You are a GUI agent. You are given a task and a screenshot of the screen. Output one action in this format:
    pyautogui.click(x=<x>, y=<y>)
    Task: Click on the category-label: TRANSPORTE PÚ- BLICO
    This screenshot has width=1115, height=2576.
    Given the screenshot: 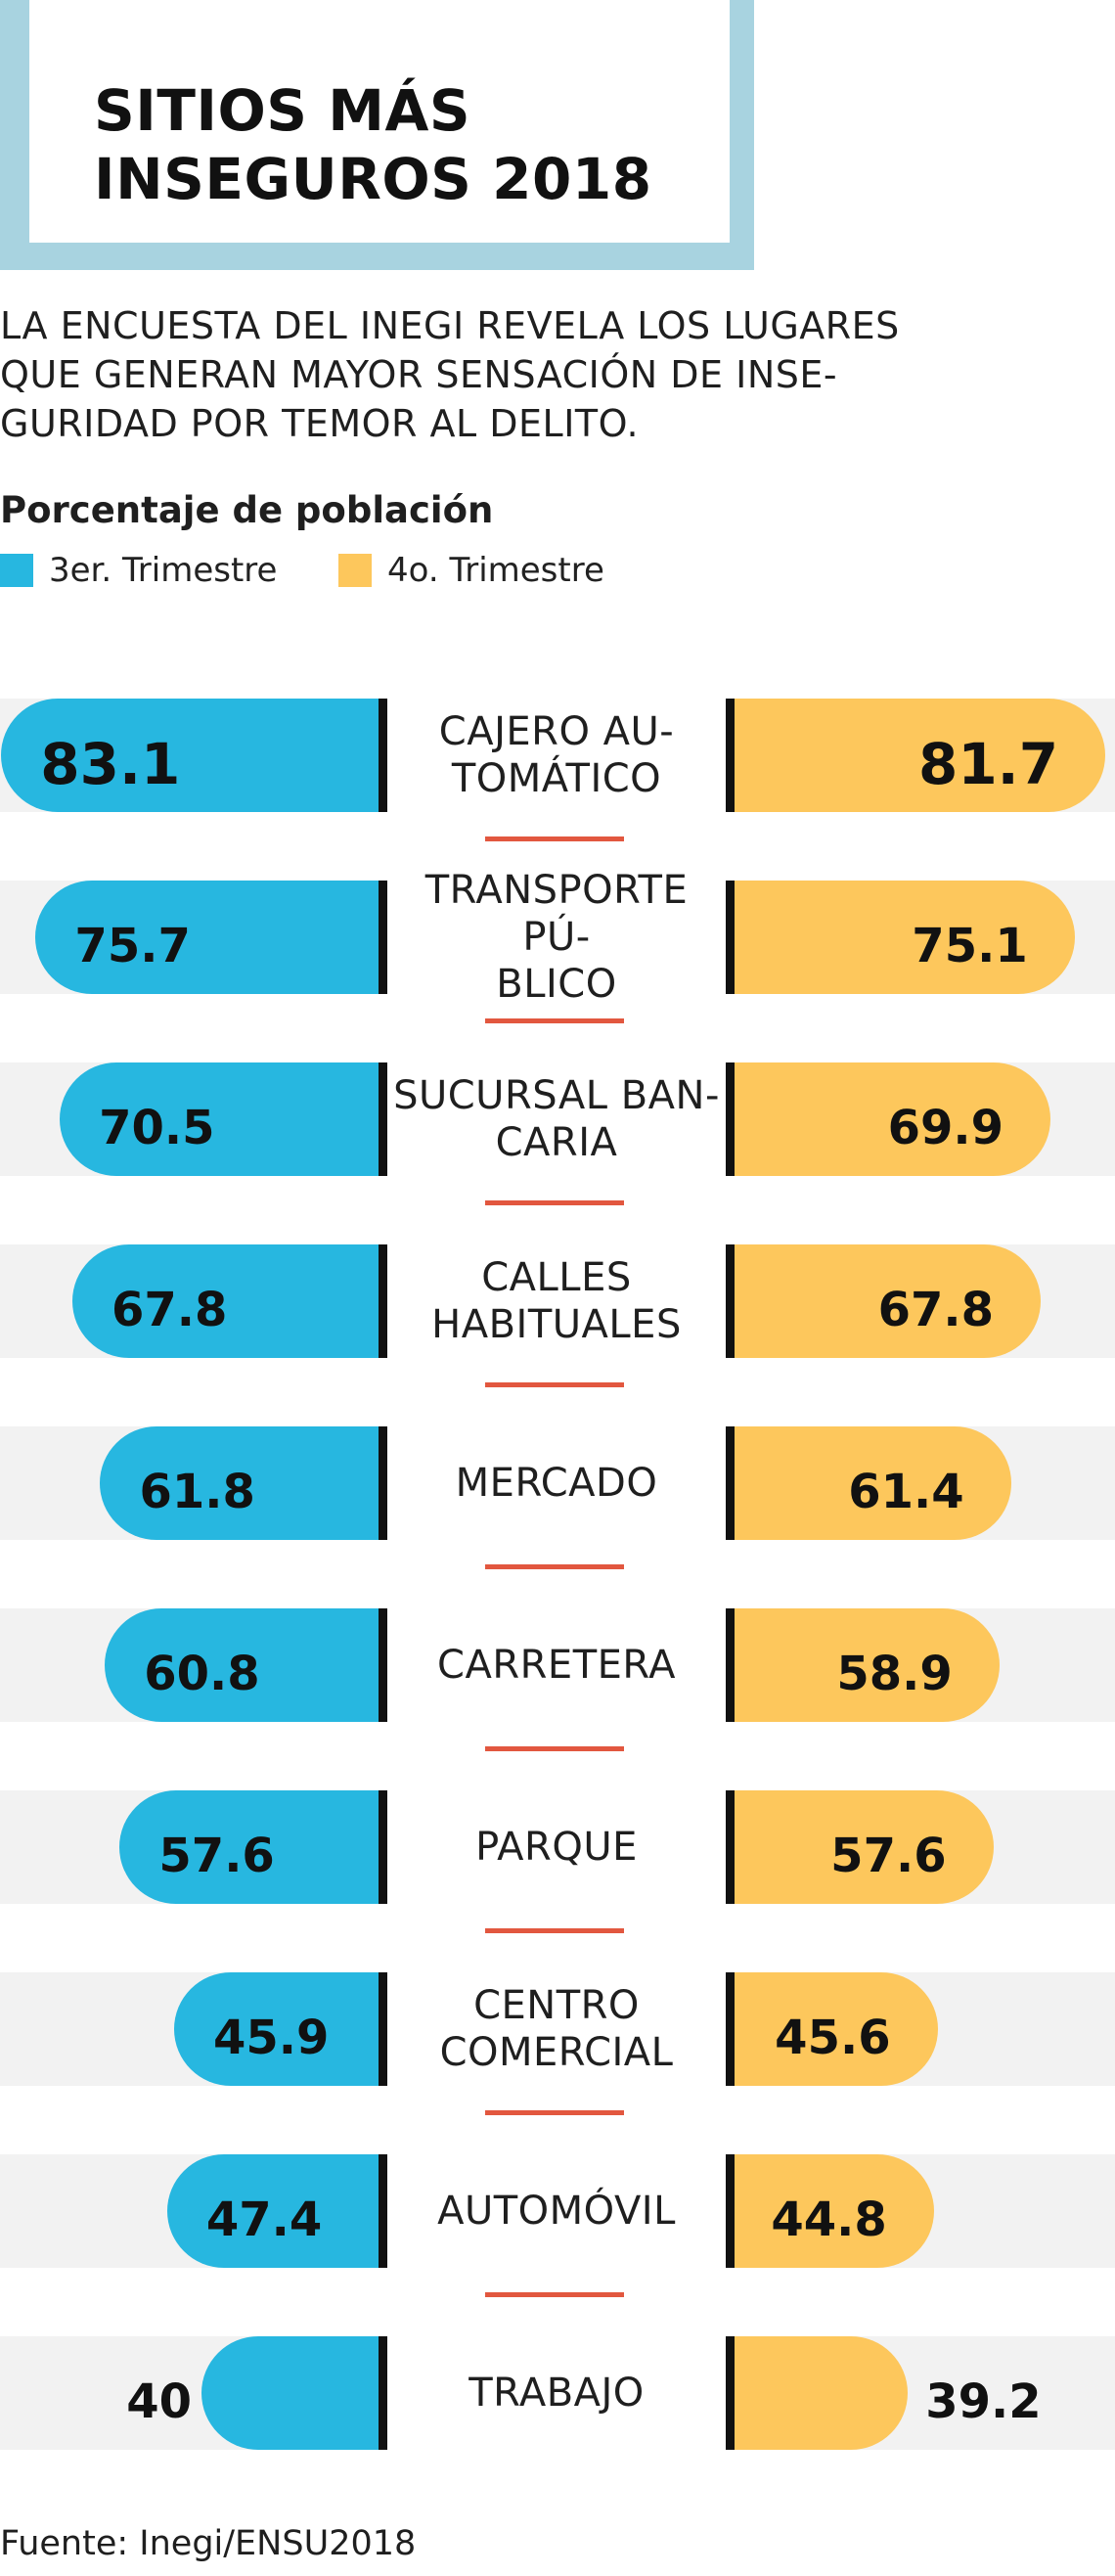 What is the action you would take?
    pyautogui.click(x=557, y=937)
    